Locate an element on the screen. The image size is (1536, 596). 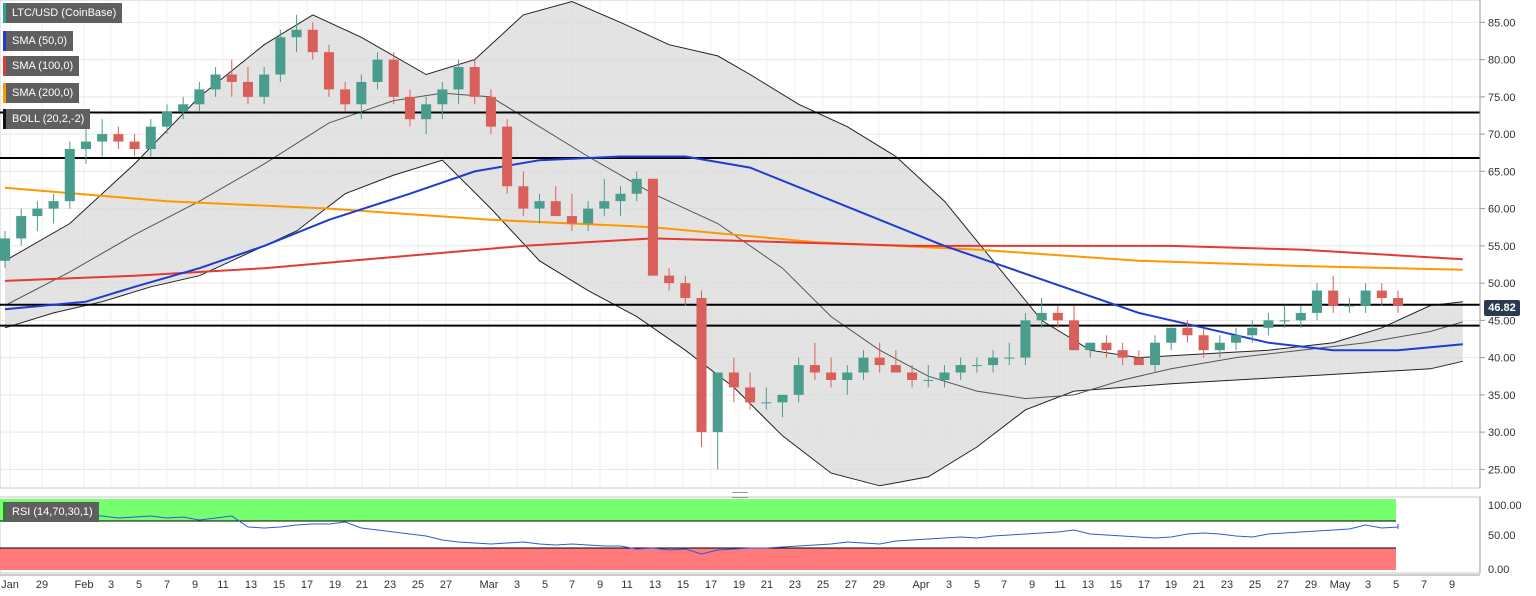
pane-splitter-handle is located at coordinates (740, 495).